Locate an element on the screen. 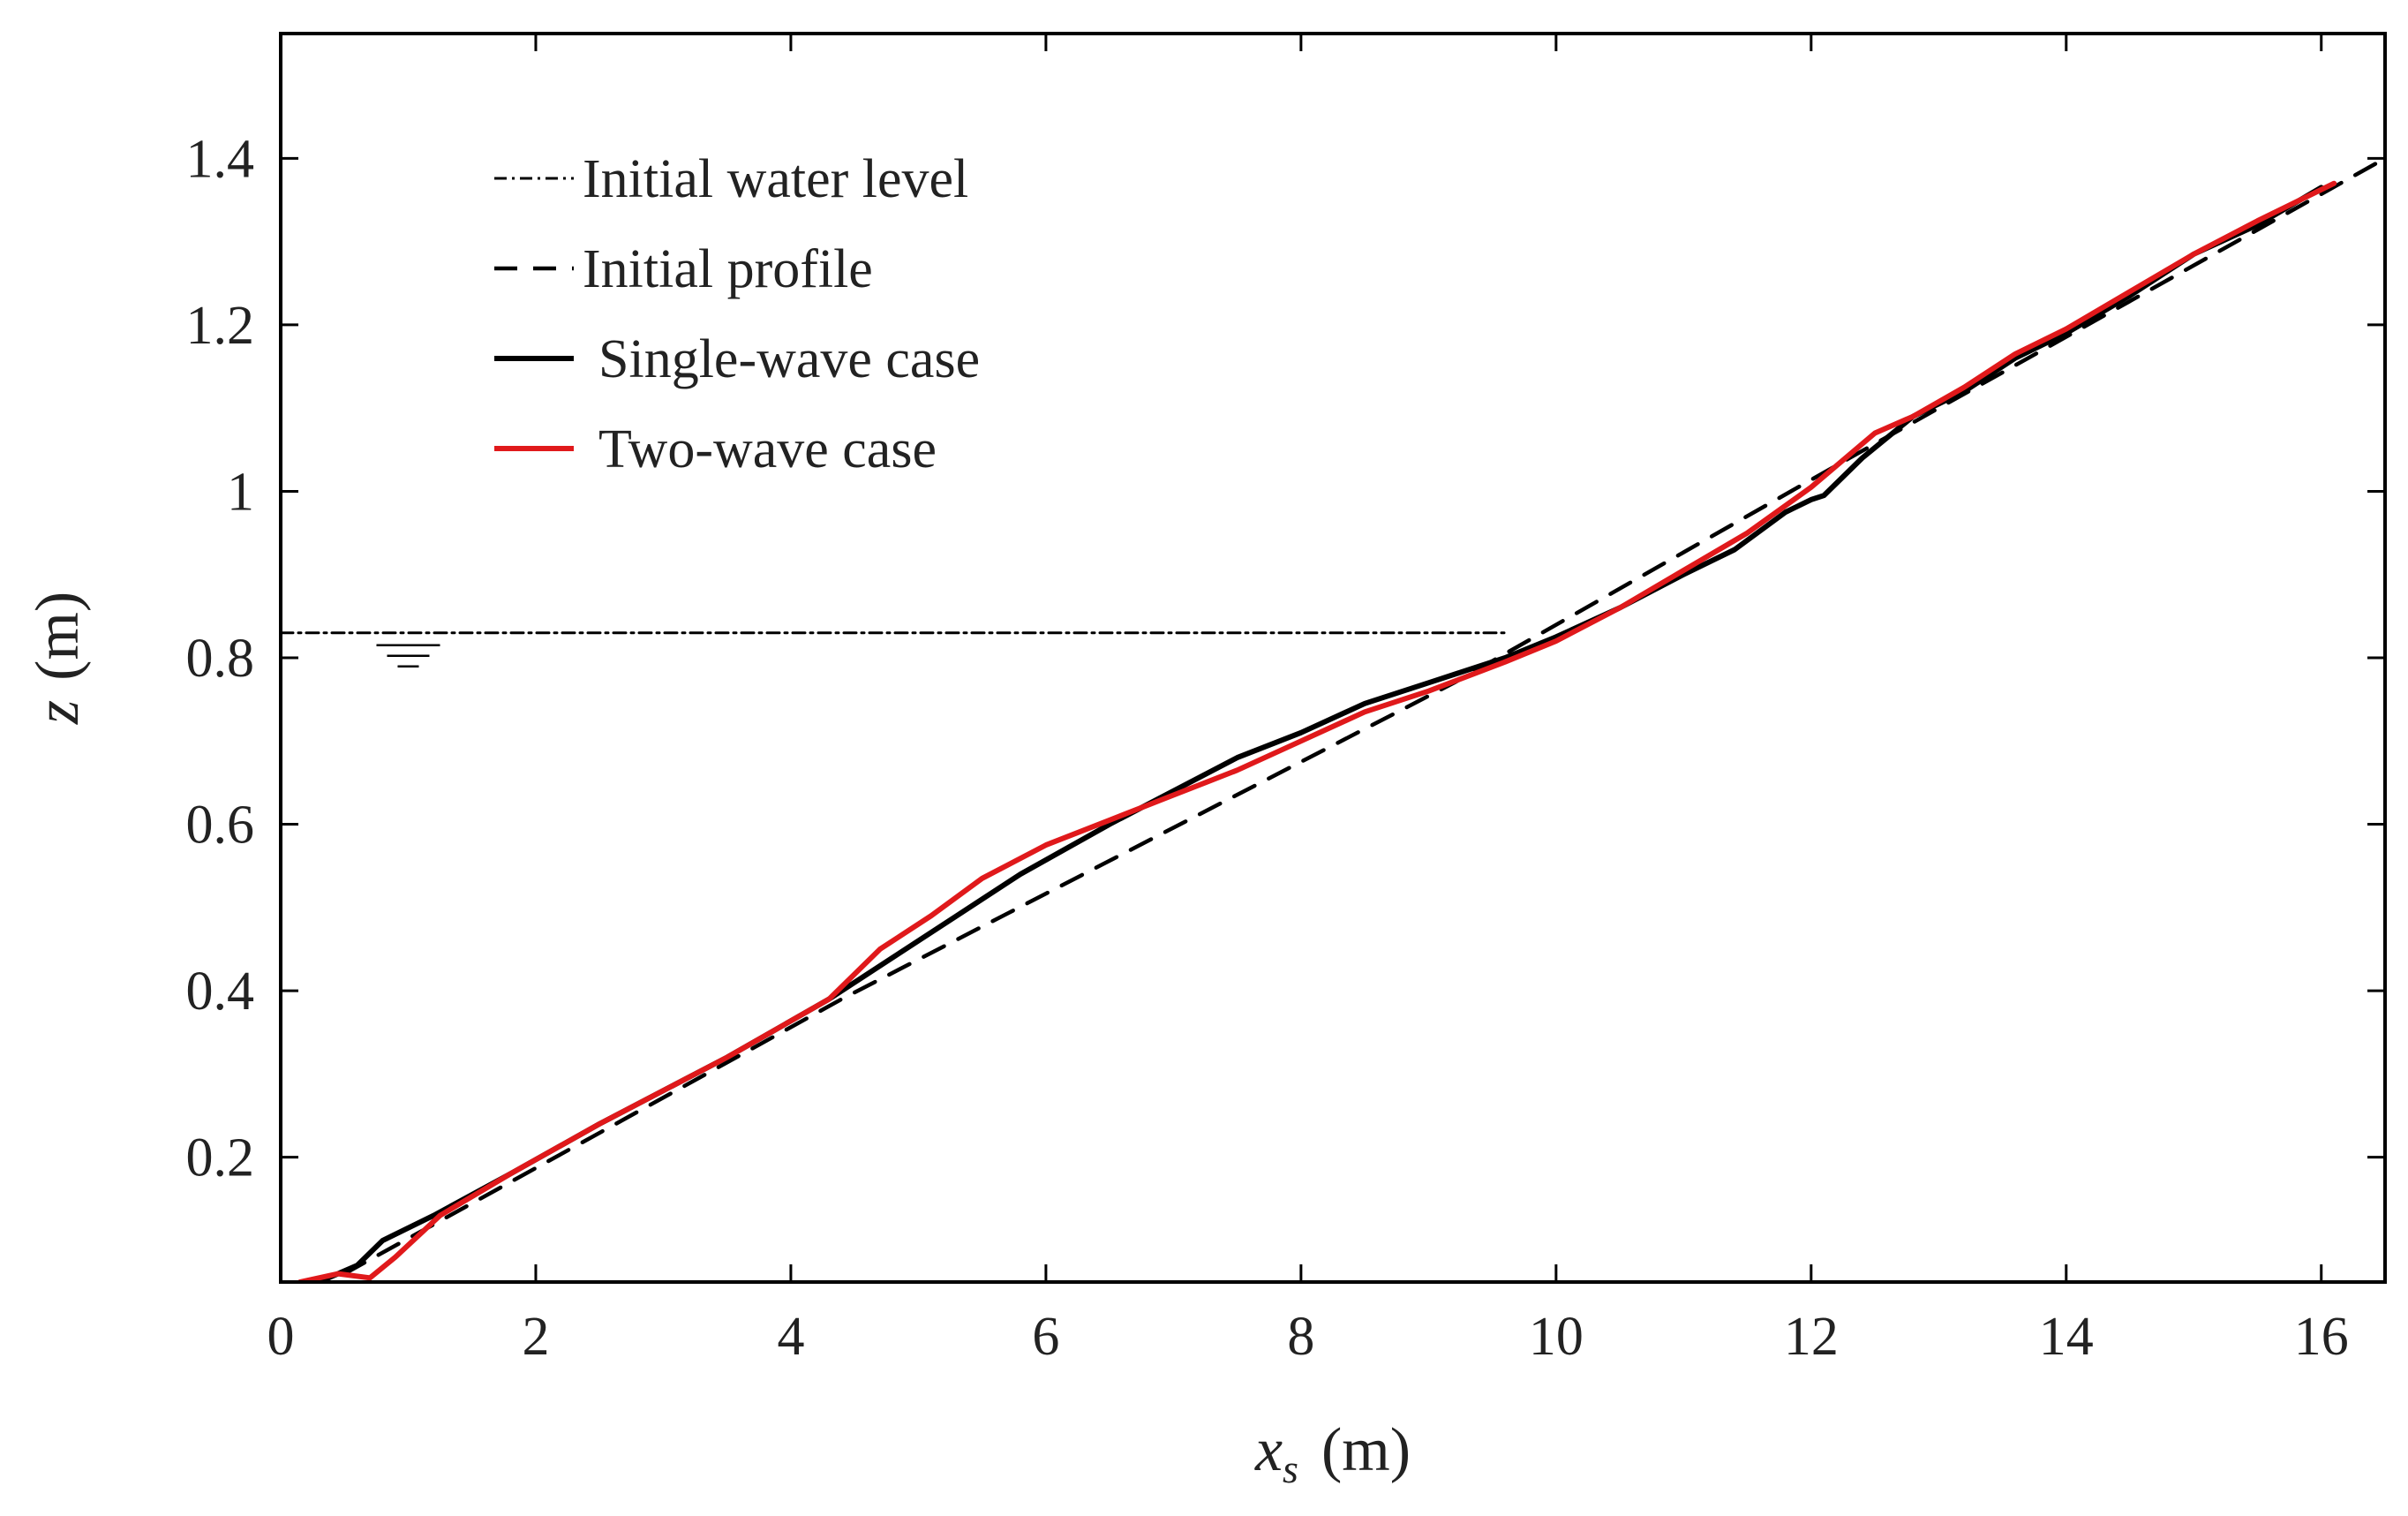  x-tick-label: 16 is located at coordinates (2321, 1337).